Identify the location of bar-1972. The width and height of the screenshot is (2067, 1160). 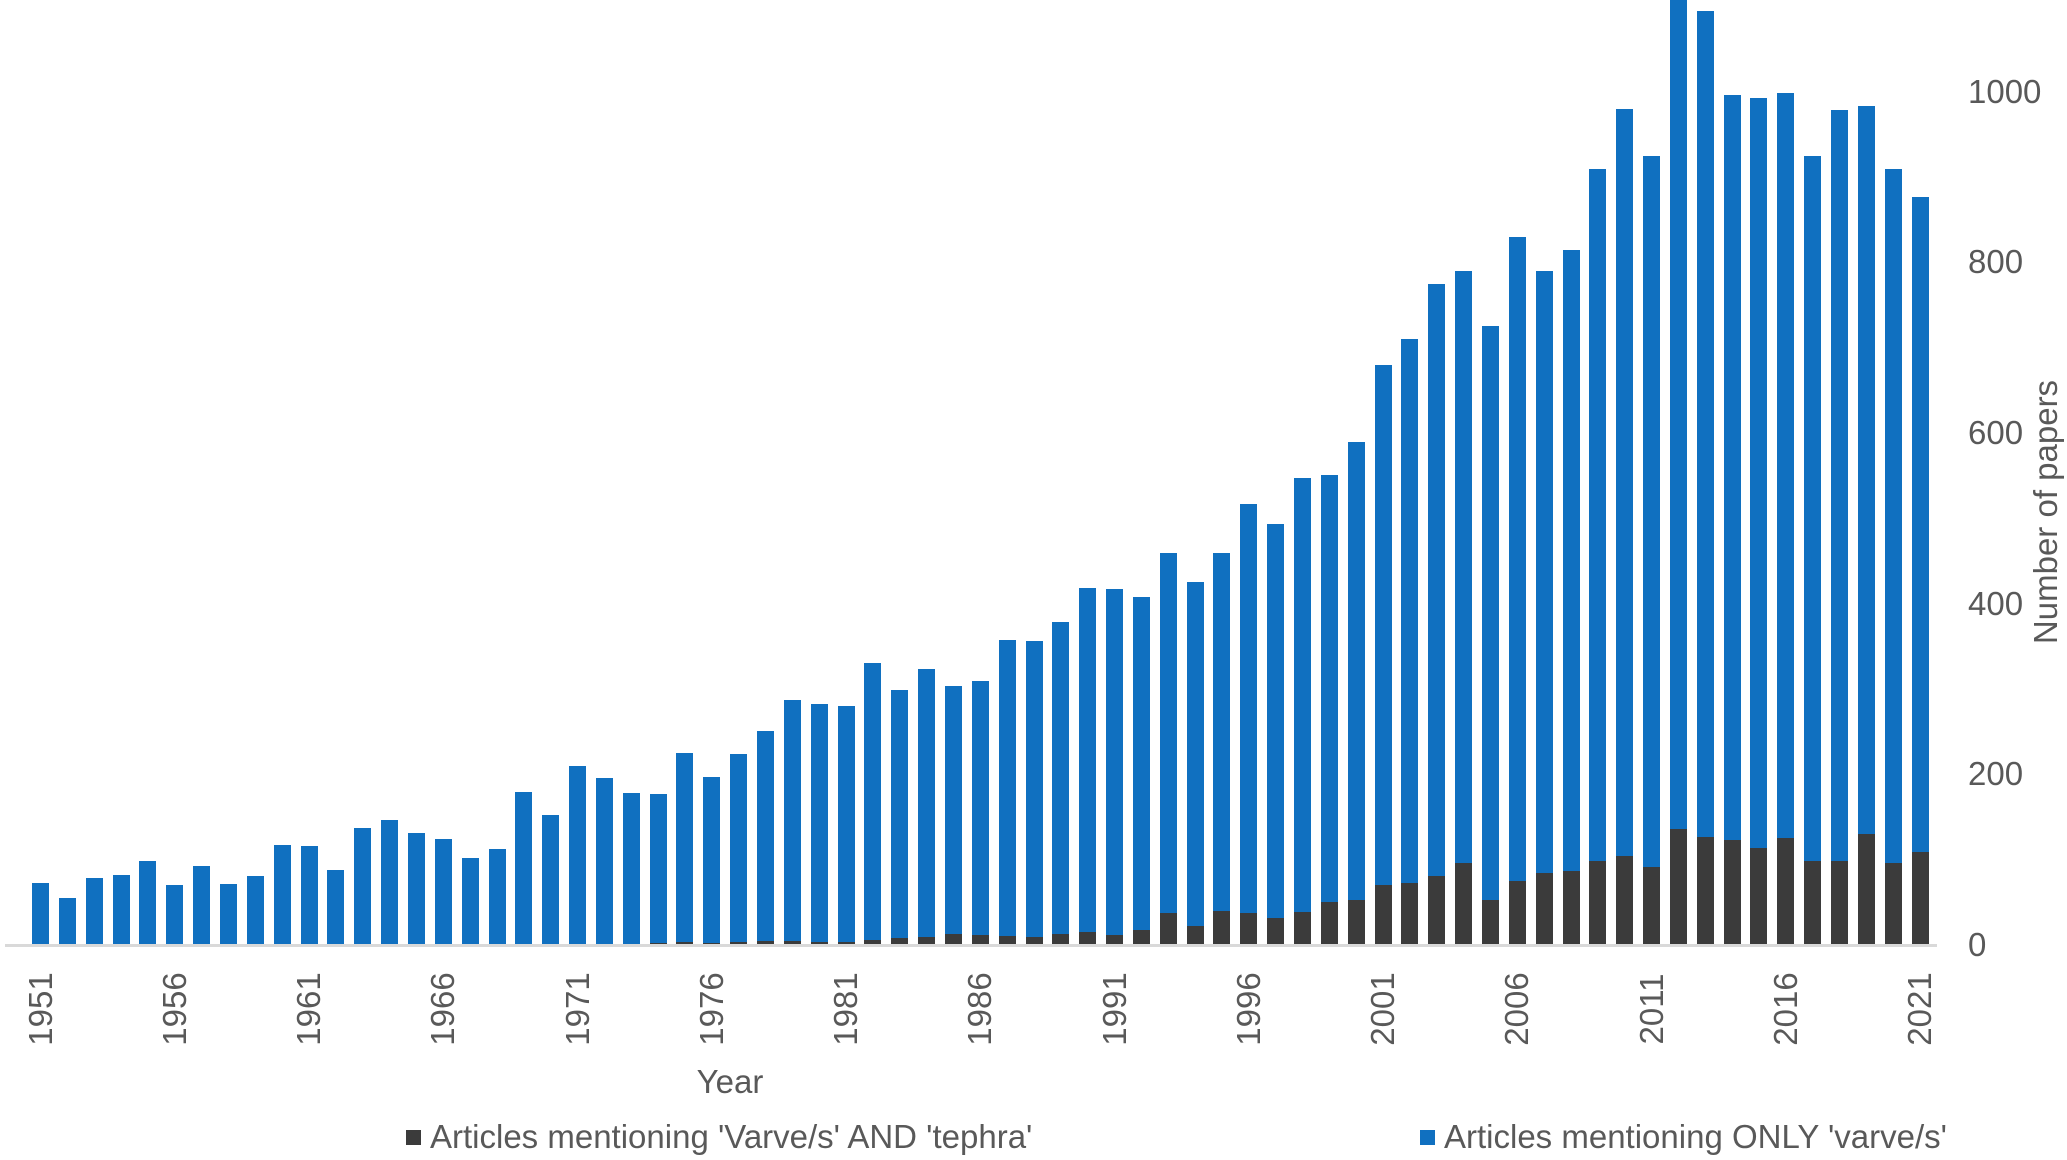
(604, 861).